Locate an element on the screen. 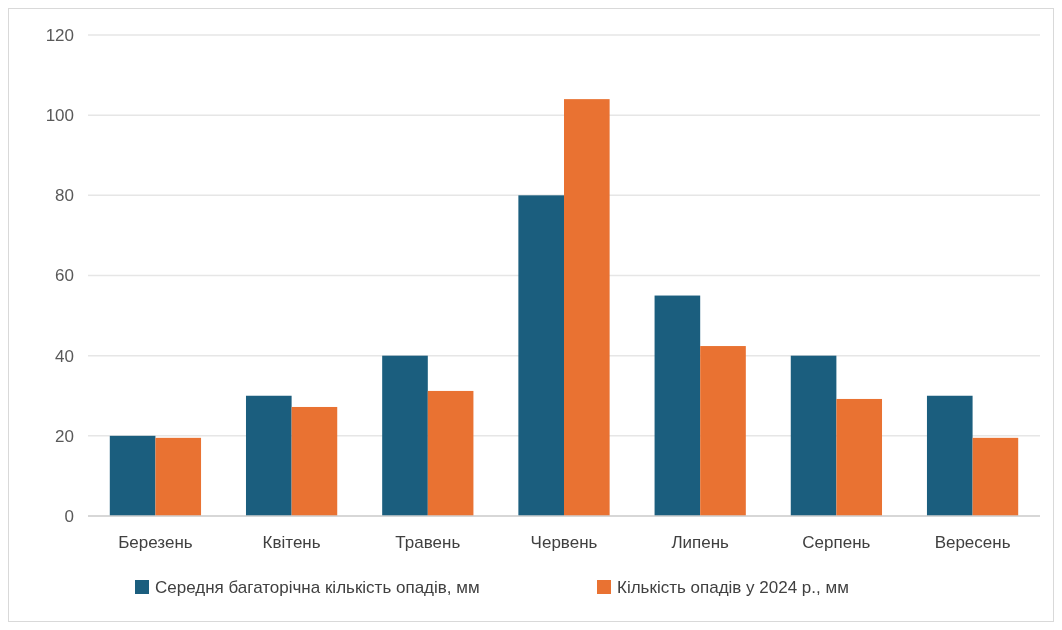  y-tick-label: 40 is located at coordinates (64, 356).